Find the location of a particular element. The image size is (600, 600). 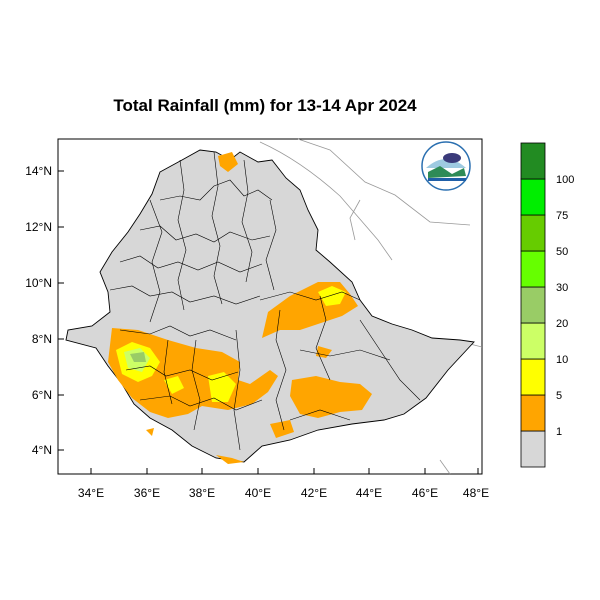

map-title: Total Rainfall (mm) for 13-14 Apr 2024 is located at coordinates (265, 105).